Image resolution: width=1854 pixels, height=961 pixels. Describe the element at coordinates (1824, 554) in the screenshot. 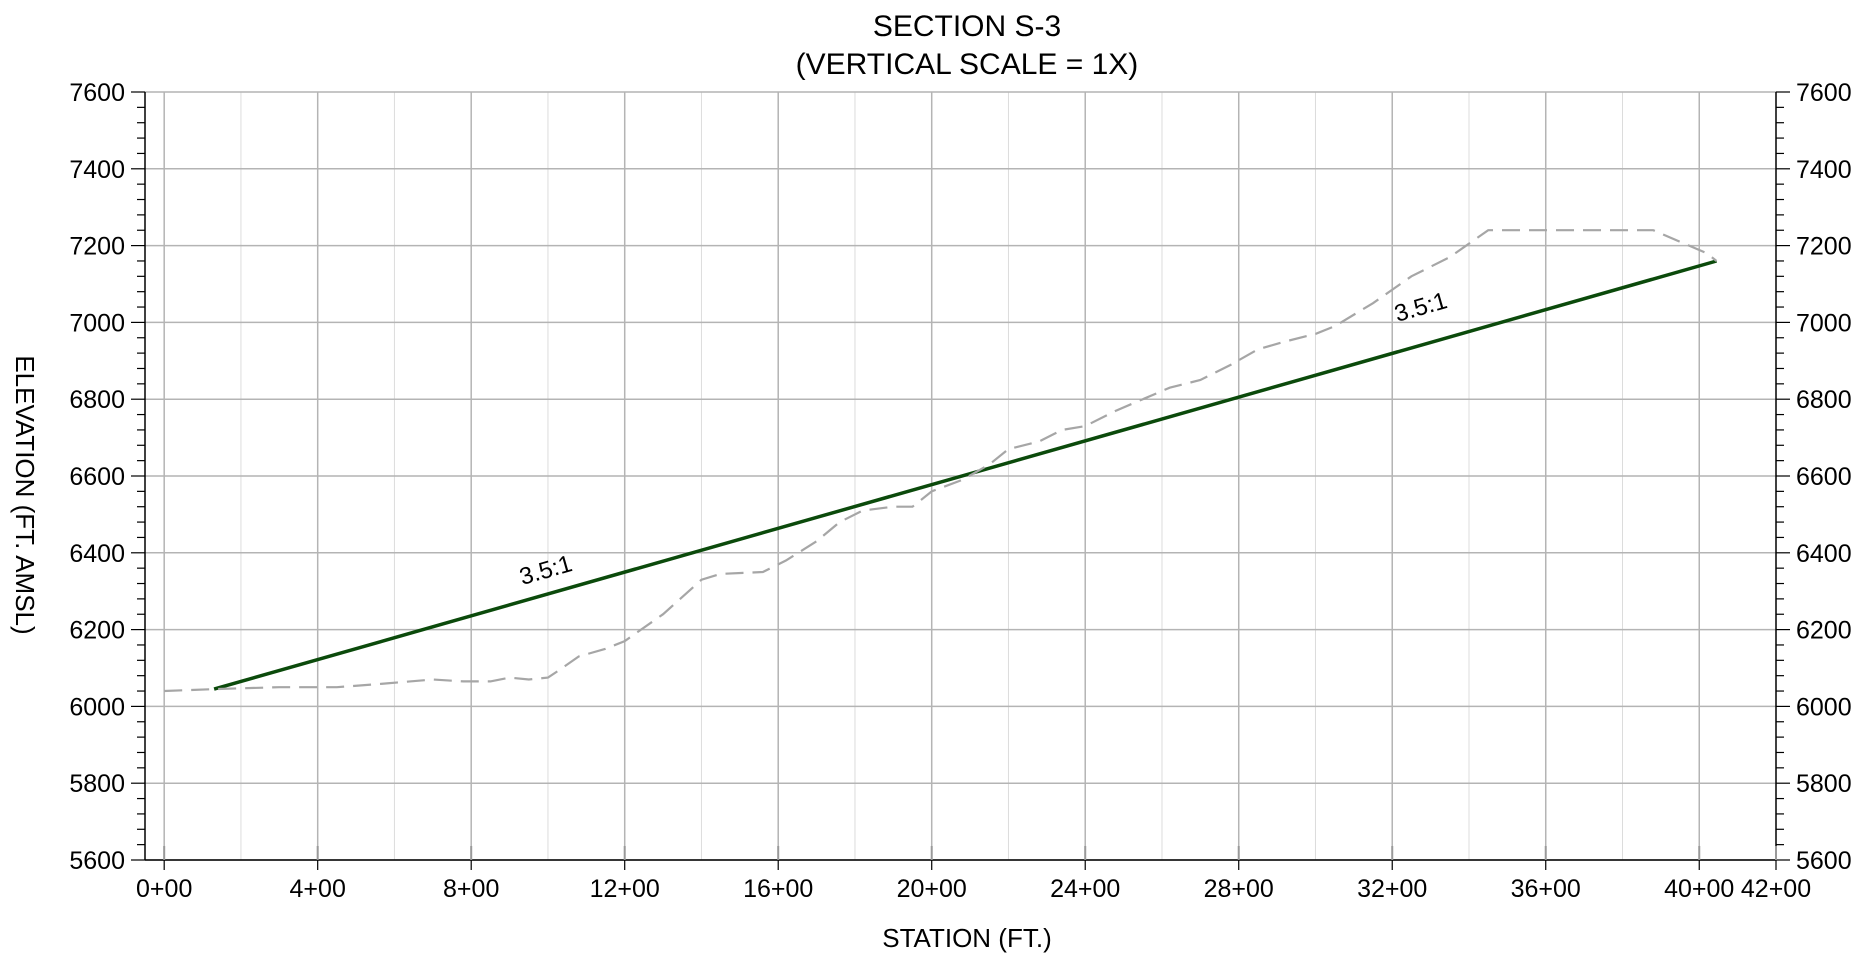

I see `y-tick-label-right: 6400` at that location.